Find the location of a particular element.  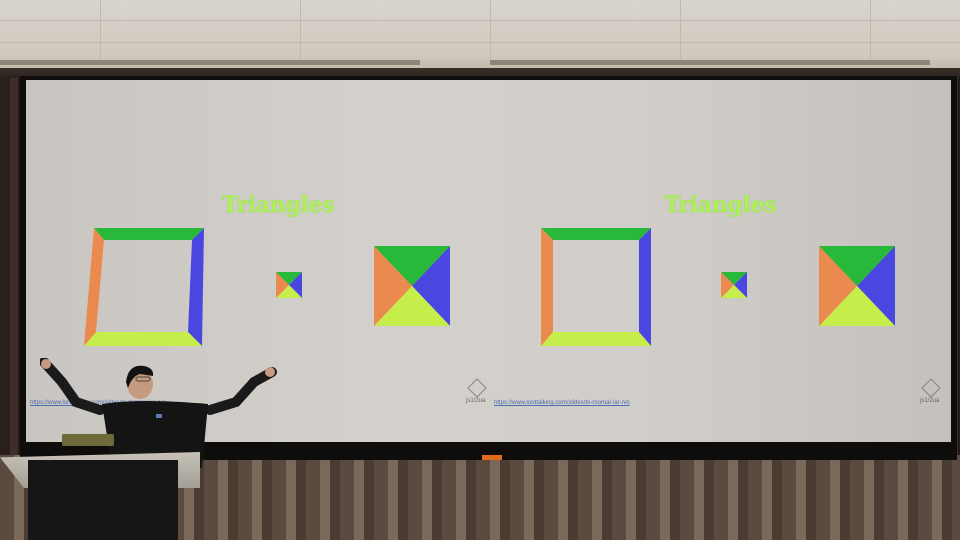

exit-sign-light is located at coordinates (492, 457).